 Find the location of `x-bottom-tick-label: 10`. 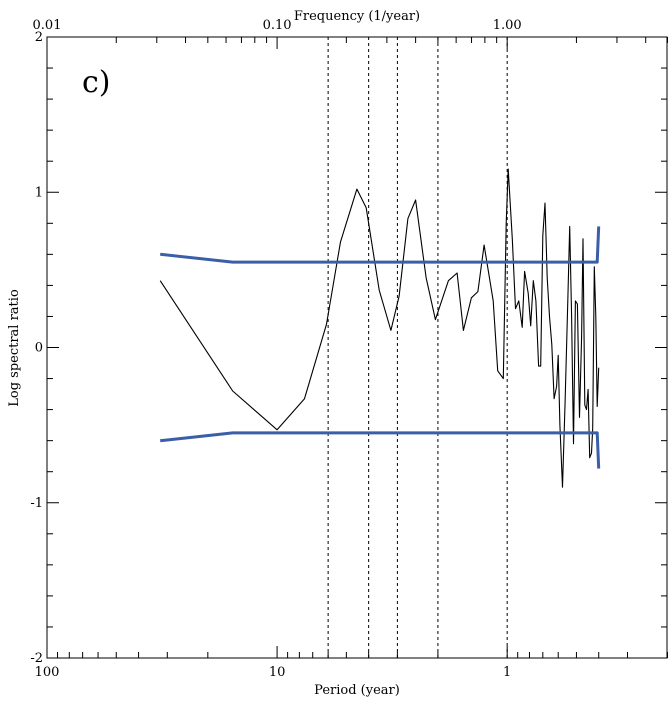

x-bottom-tick-label: 10 is located at coordinates (277, 672).